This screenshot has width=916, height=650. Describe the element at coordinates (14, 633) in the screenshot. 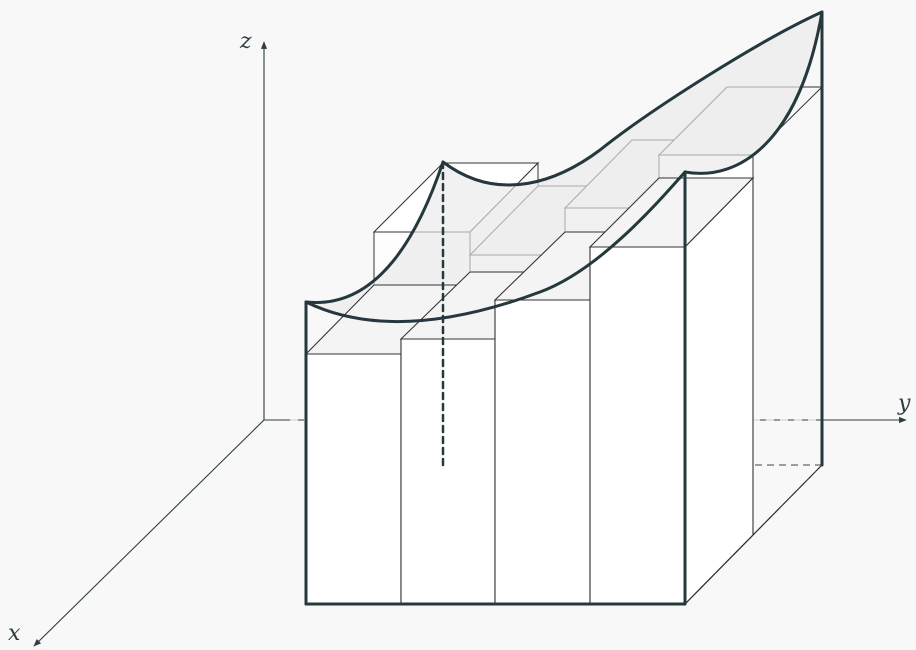

I see `x-axis-label: x` at that location.